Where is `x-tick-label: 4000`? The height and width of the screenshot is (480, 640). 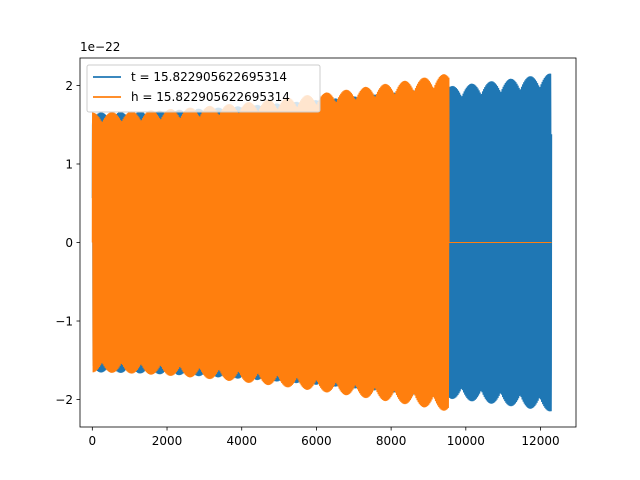 x-tick-label: 4000 is located at coordinates (241, 441).